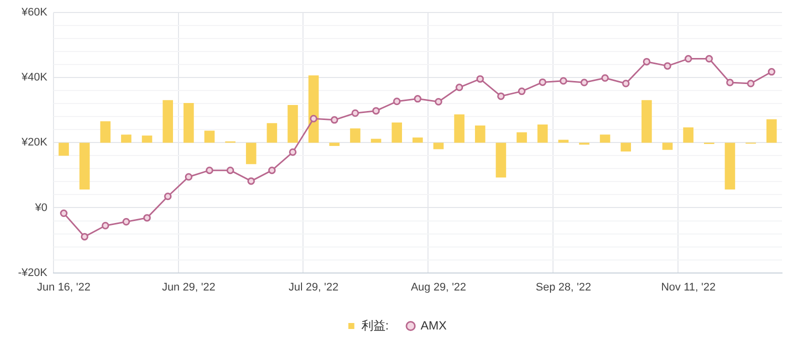 The width and height of the screenshot is (788, 350). Describe the element at coordinates (688, 287) in the screenshot. I see `x-tick-label: Nov 11, '22` at that location.